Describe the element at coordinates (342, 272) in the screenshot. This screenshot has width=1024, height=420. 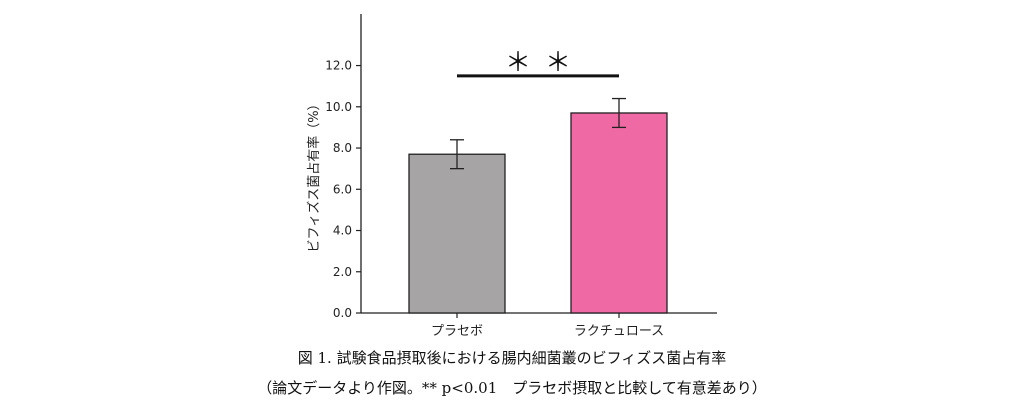
I see `y-tick-label: 2.0` at that location.